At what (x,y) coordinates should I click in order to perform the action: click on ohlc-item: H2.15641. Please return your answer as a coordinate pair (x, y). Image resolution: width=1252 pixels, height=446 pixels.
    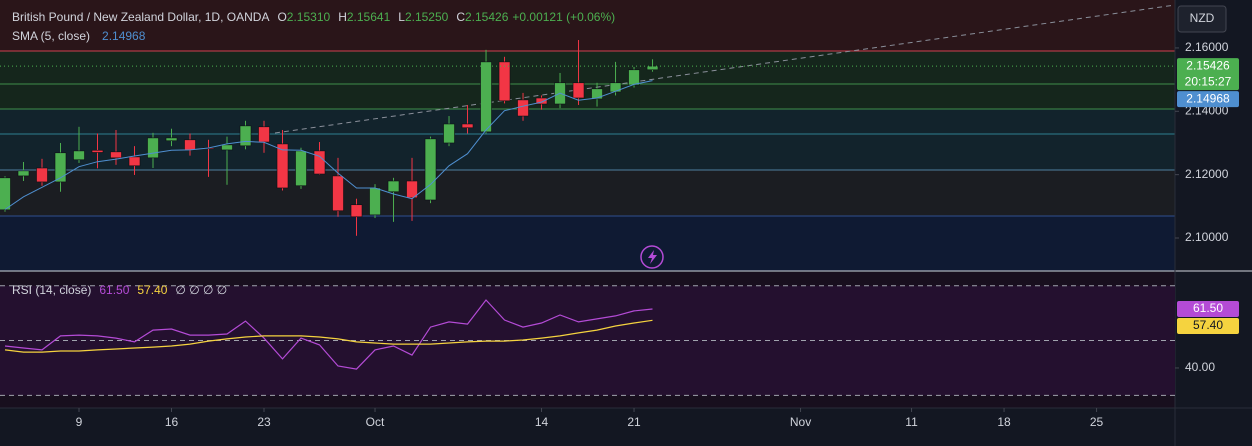
    Looking at the image, I should click on (364, 17).